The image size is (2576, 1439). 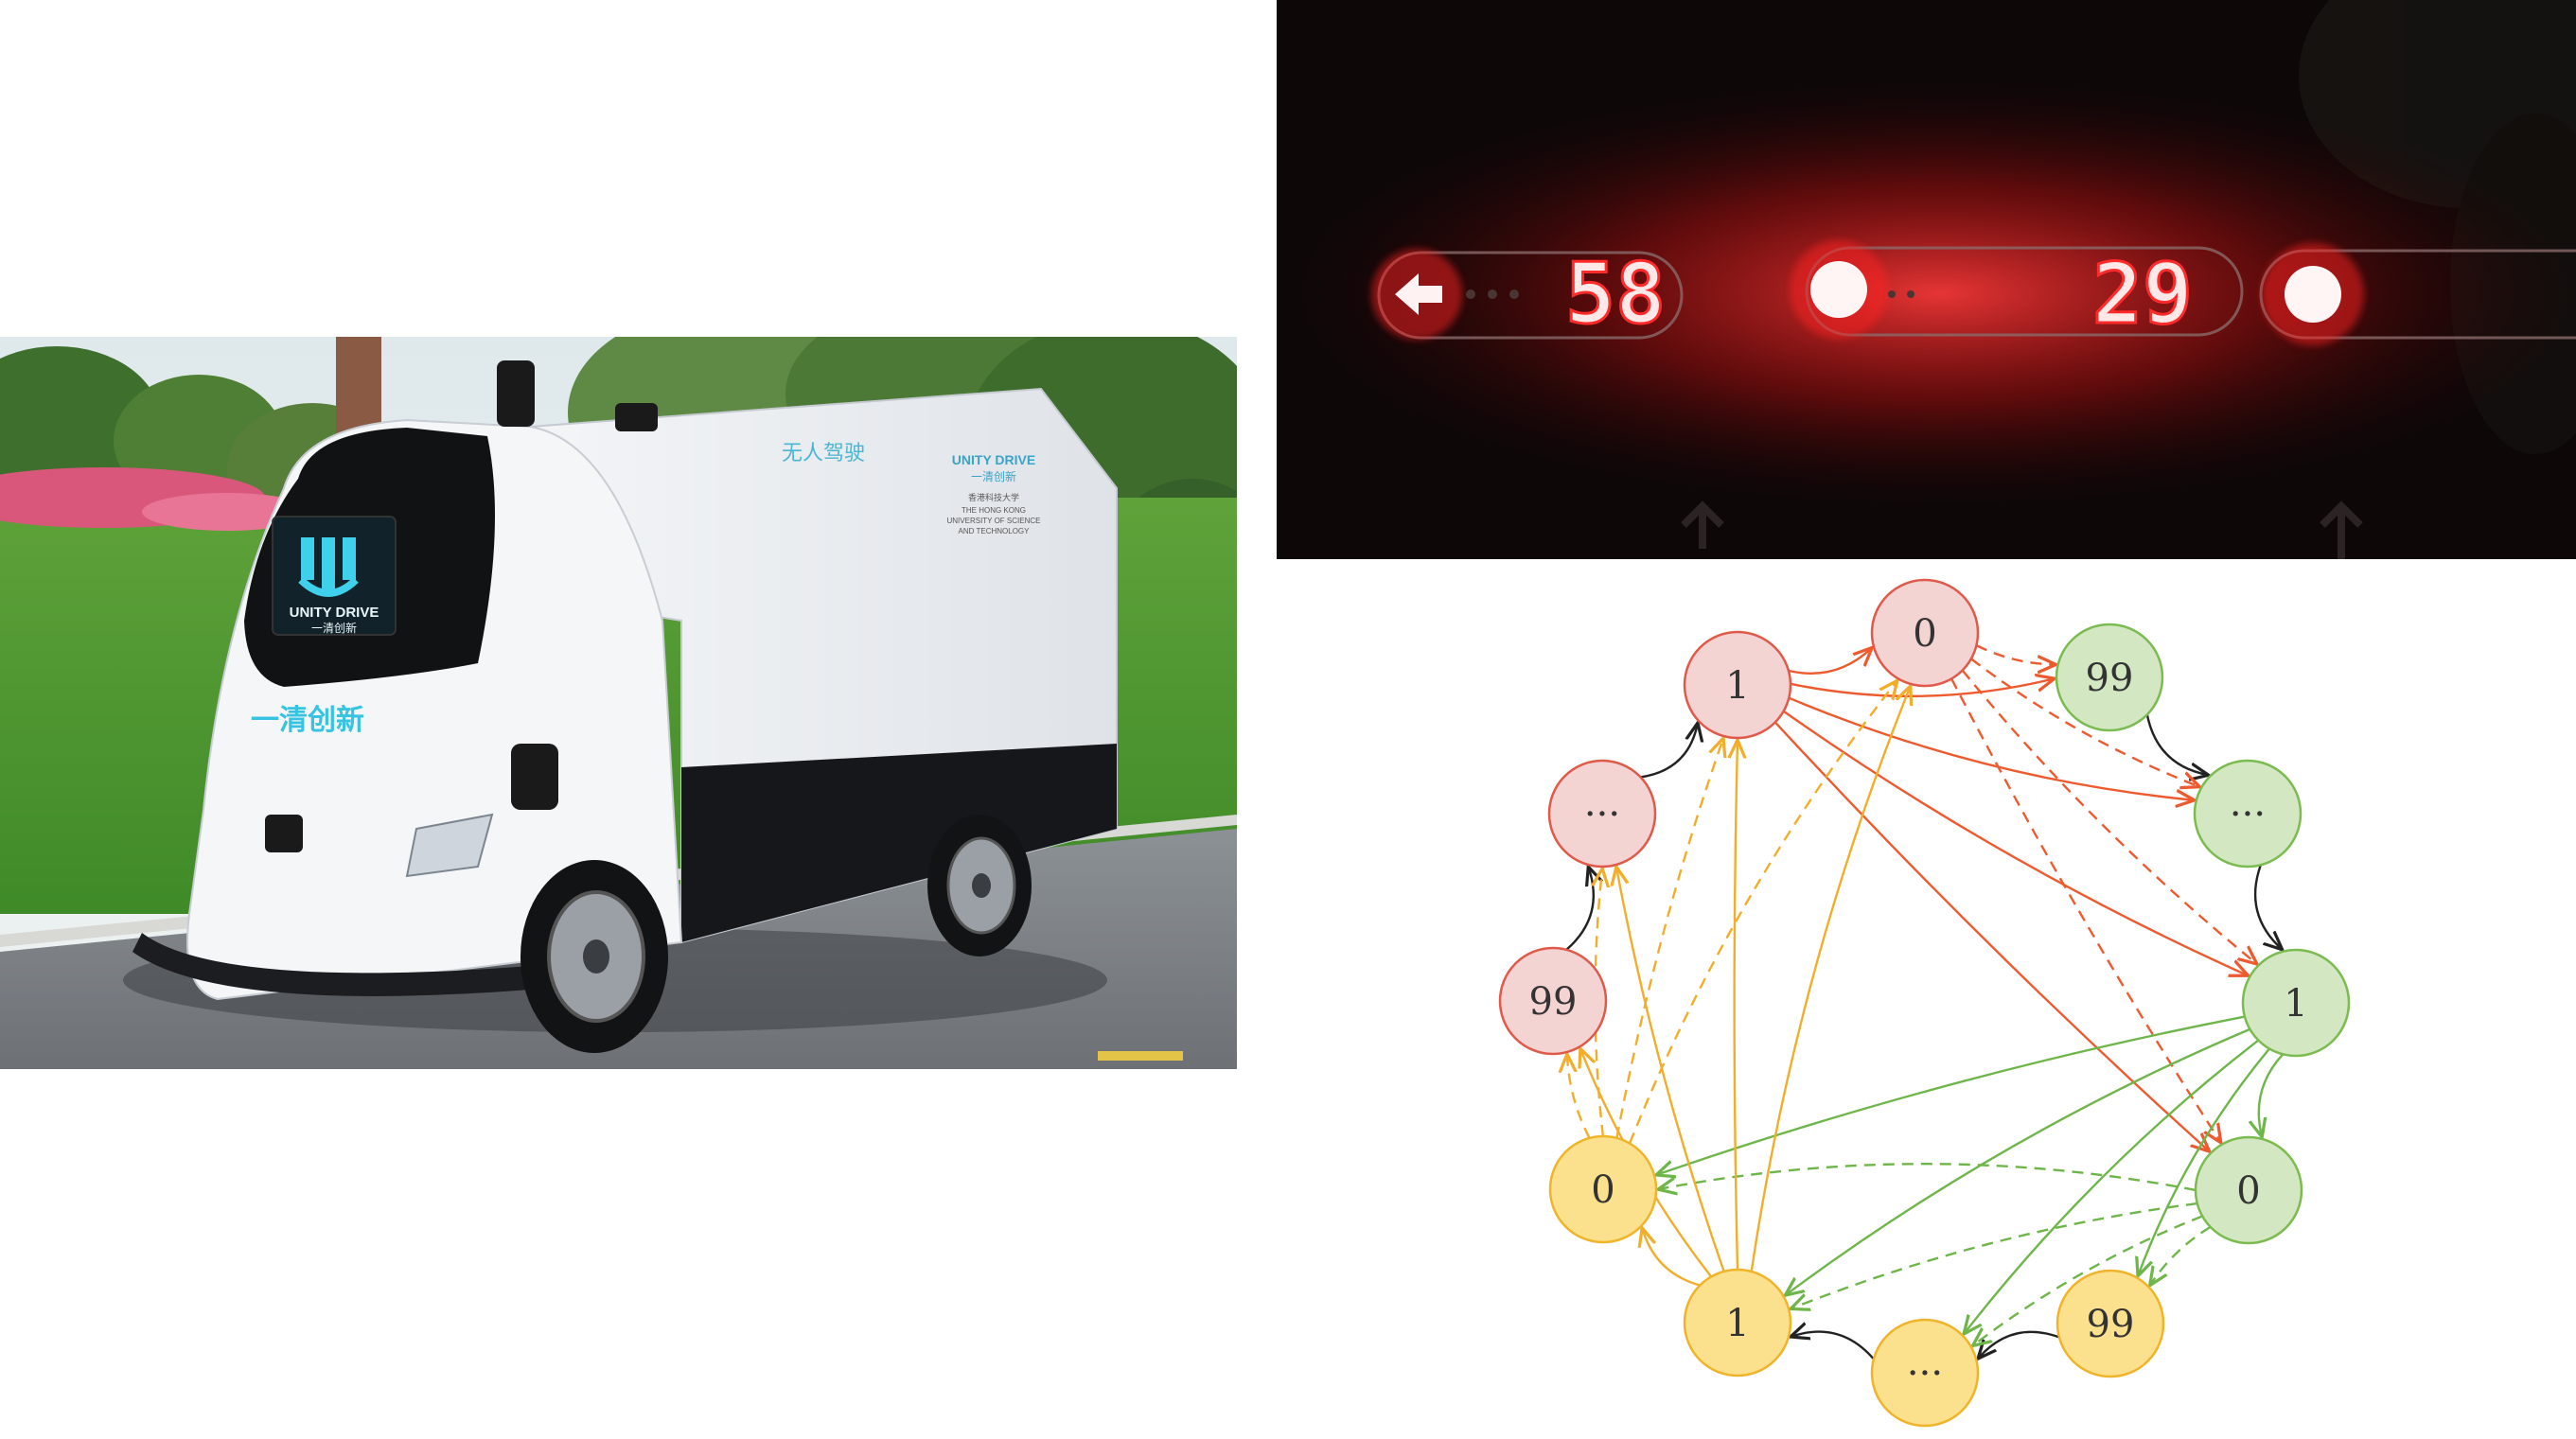 I want to click on headlight, so click(x=449, y=845).